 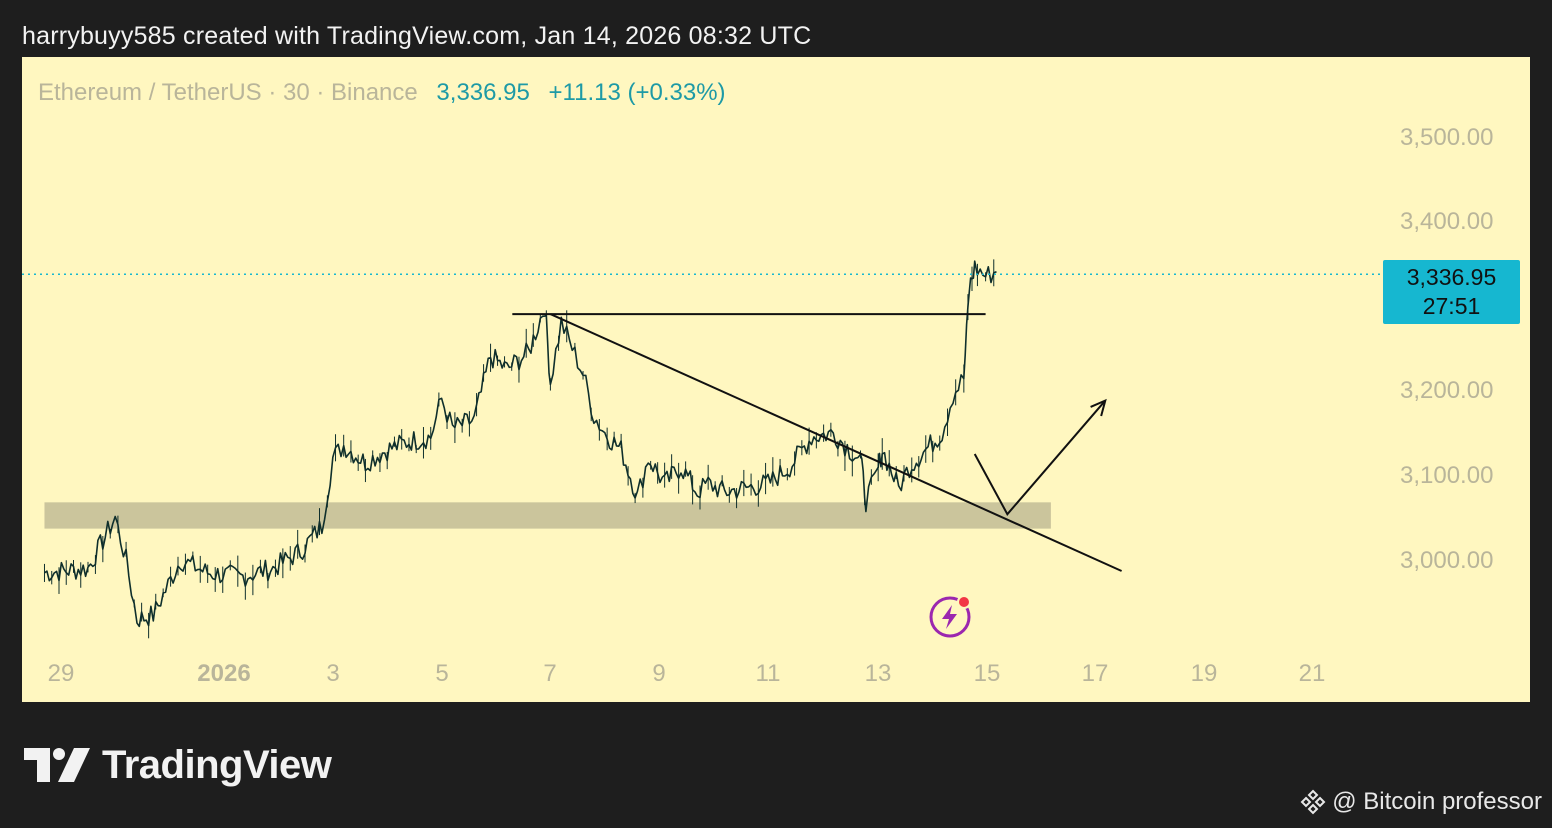 What do you see at coordinates (228, 92) in the screenshot?
I see `symbol-description: Ethereum / TetherUS · 30 · Binance` at bounding box center [228, 92].